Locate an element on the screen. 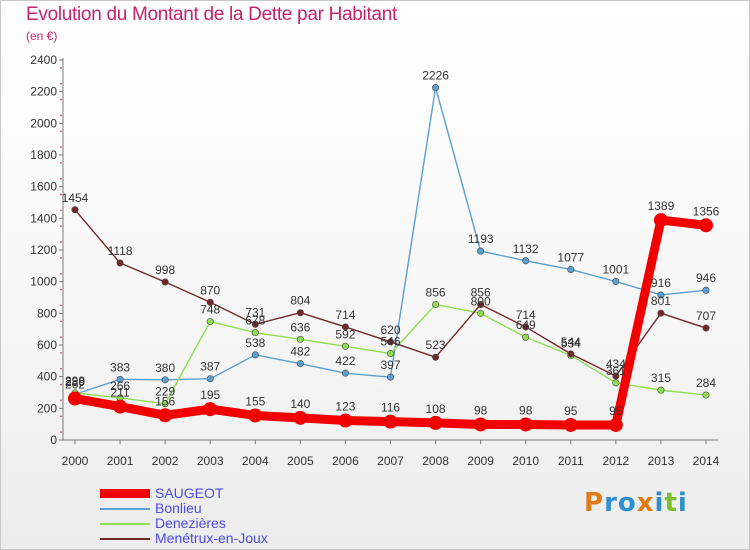 Image resolution: width=750 pixels, height=550 pixels. legend-label: Denezières is located at coordinates (190, 523).